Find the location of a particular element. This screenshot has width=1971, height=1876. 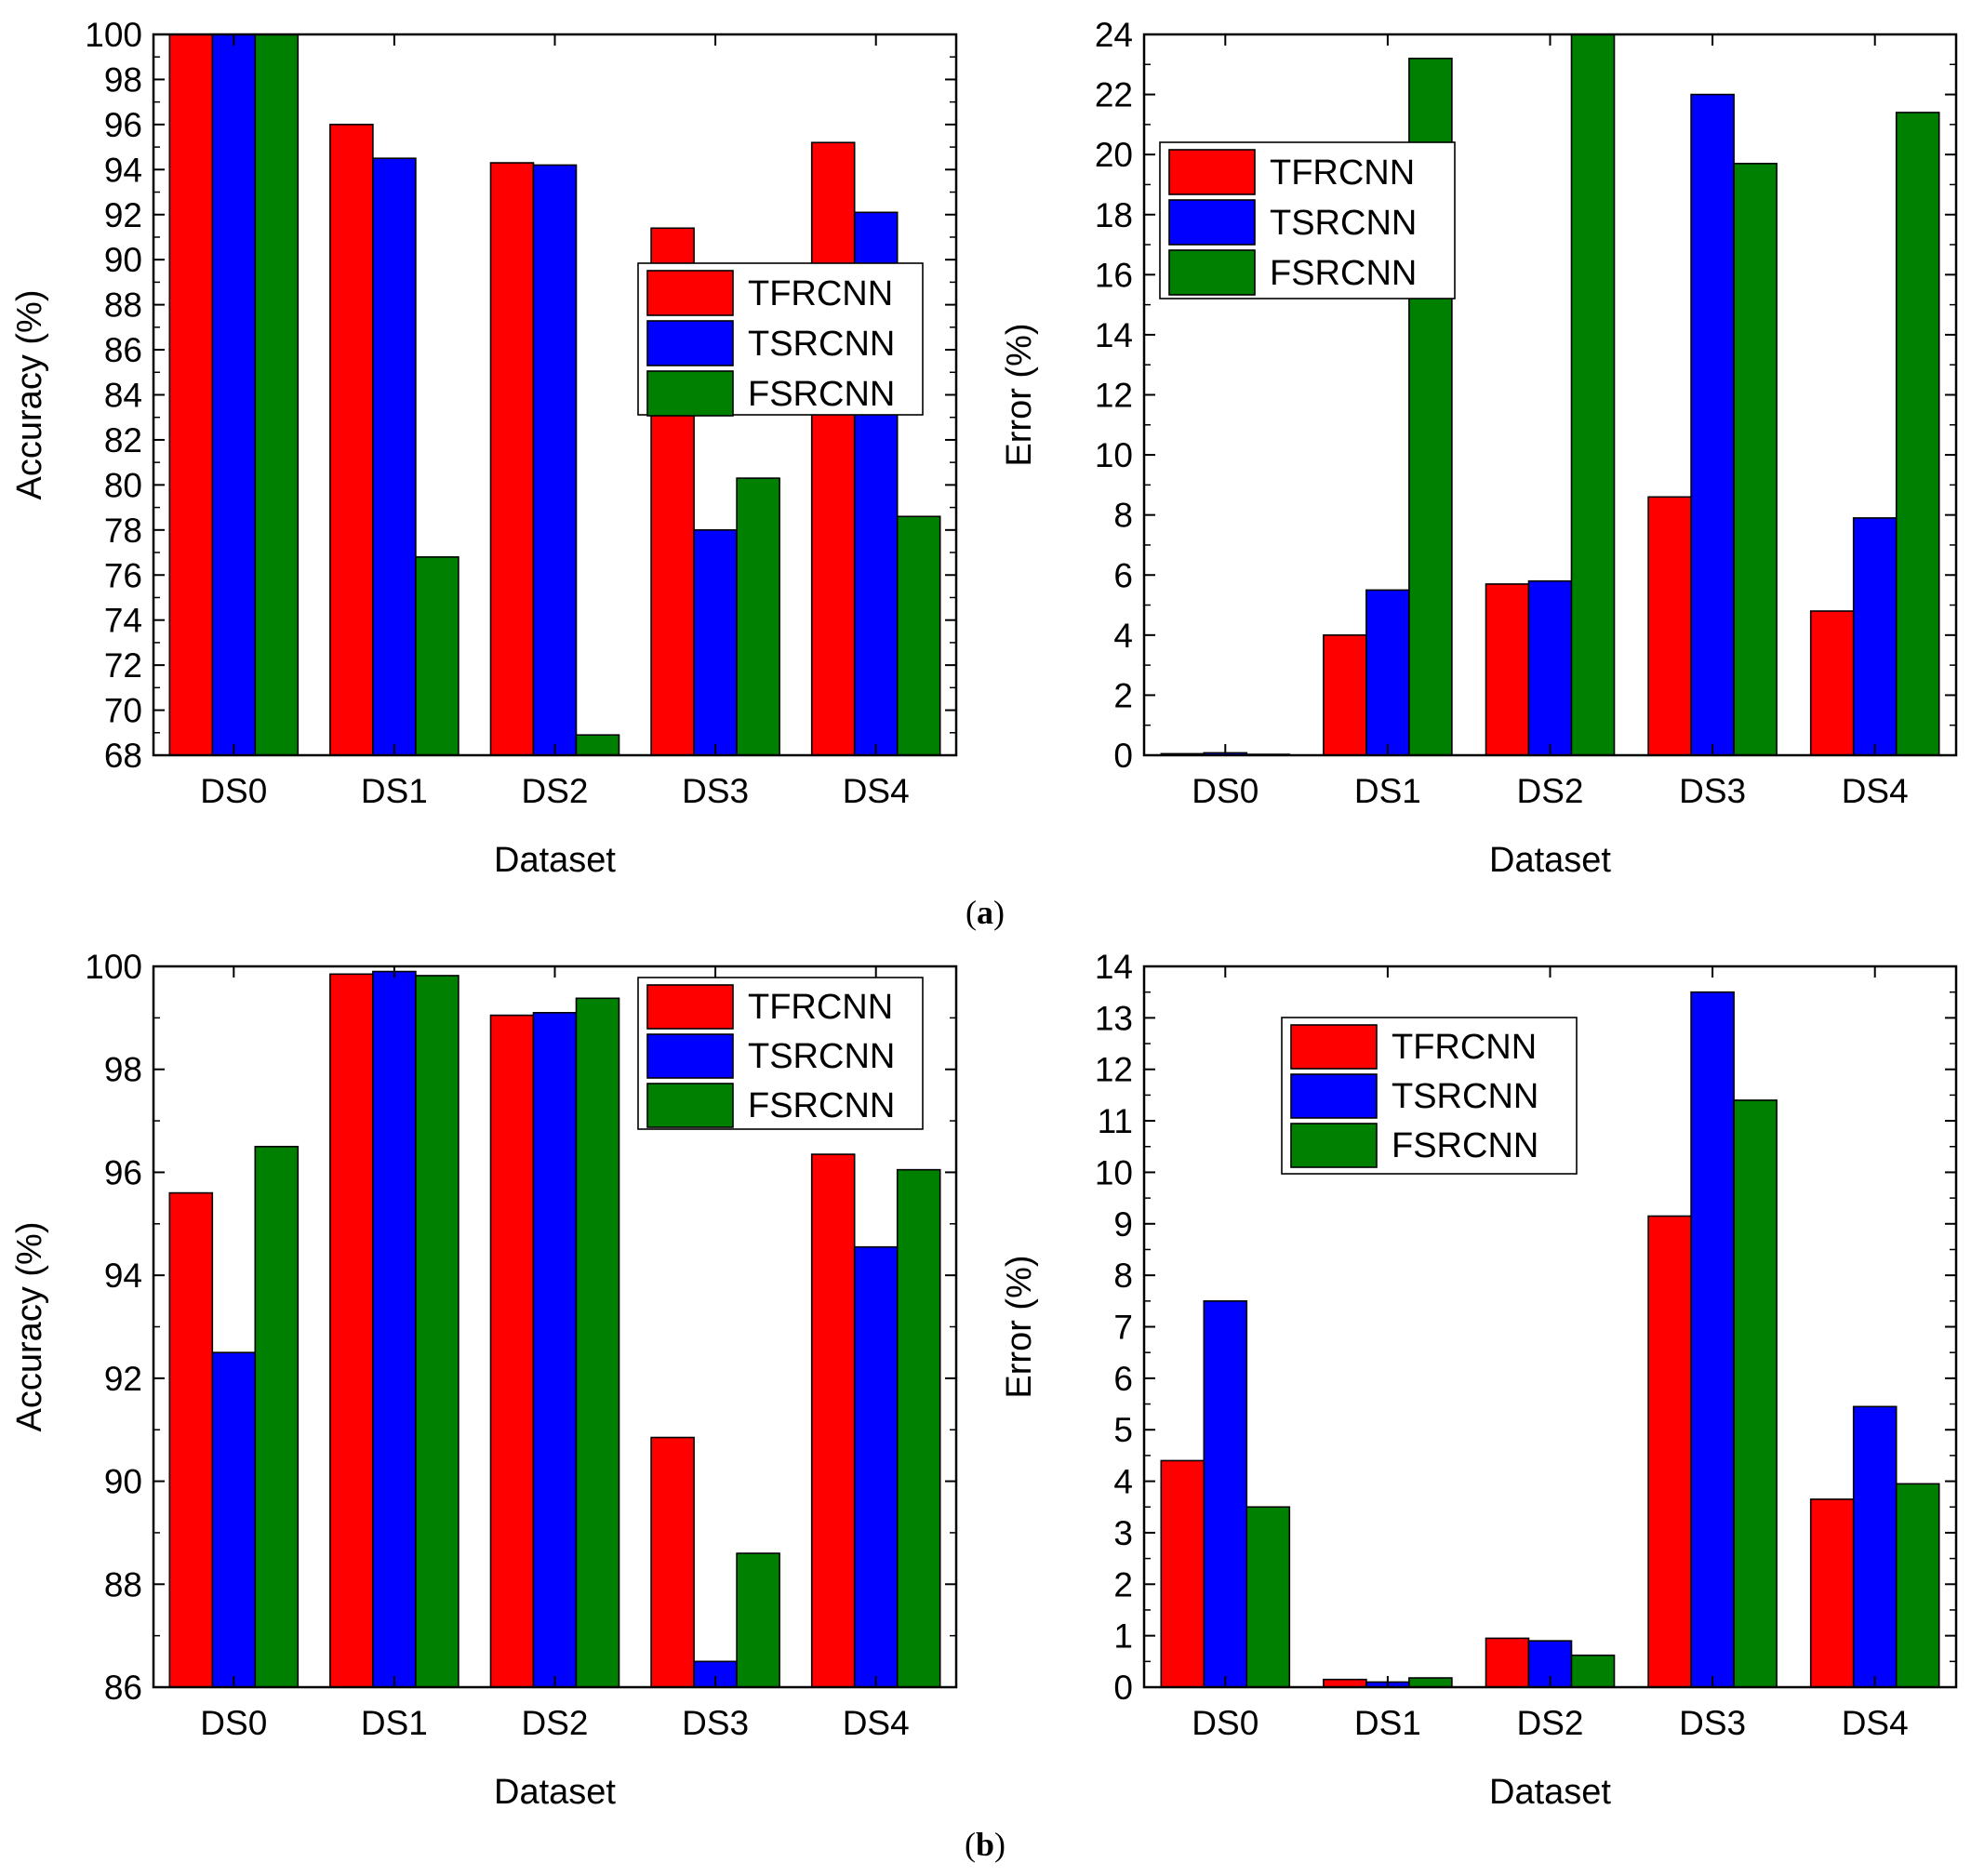

y-tick-label: 12 is located at coordinates (1114, 396).